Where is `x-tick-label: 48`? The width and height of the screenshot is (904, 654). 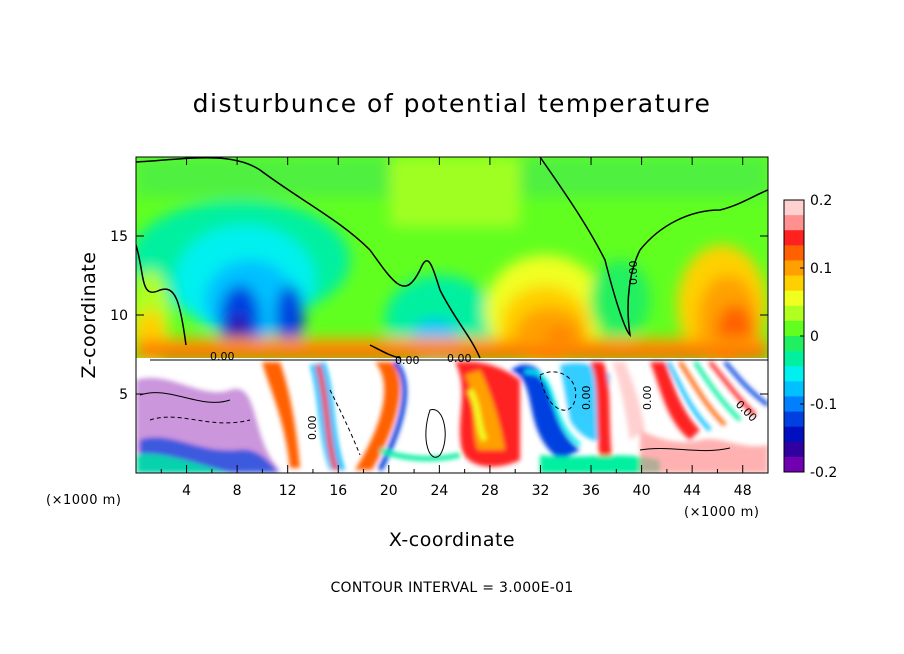 x-tick-label: 48 is located at coordinates (743, 491).